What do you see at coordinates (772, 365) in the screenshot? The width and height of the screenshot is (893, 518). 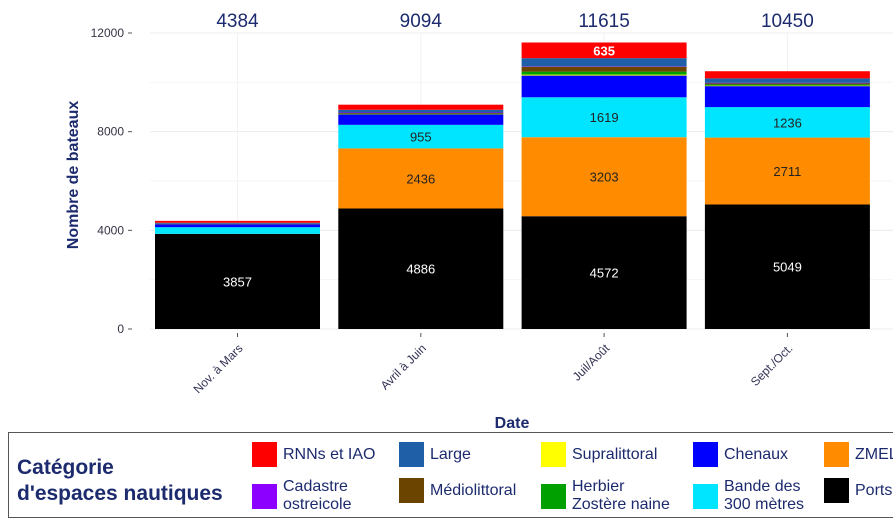 I see `x-tick-label: Sept./Oct.` at bounding box center [772, 365].